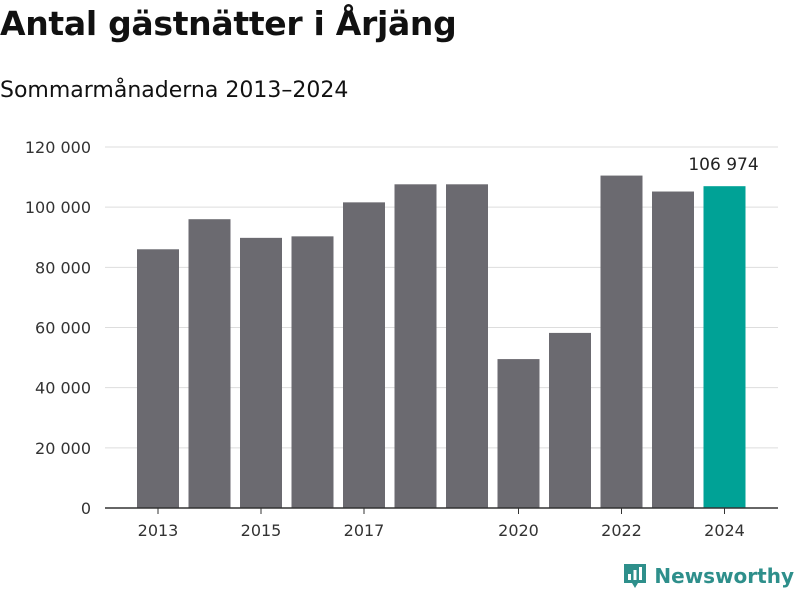 The width and height of the screenshot is (800, 600). What do you see at coordinates (441, 510) in the screenshot?
I see `axes` at bounding box center [441, 510].